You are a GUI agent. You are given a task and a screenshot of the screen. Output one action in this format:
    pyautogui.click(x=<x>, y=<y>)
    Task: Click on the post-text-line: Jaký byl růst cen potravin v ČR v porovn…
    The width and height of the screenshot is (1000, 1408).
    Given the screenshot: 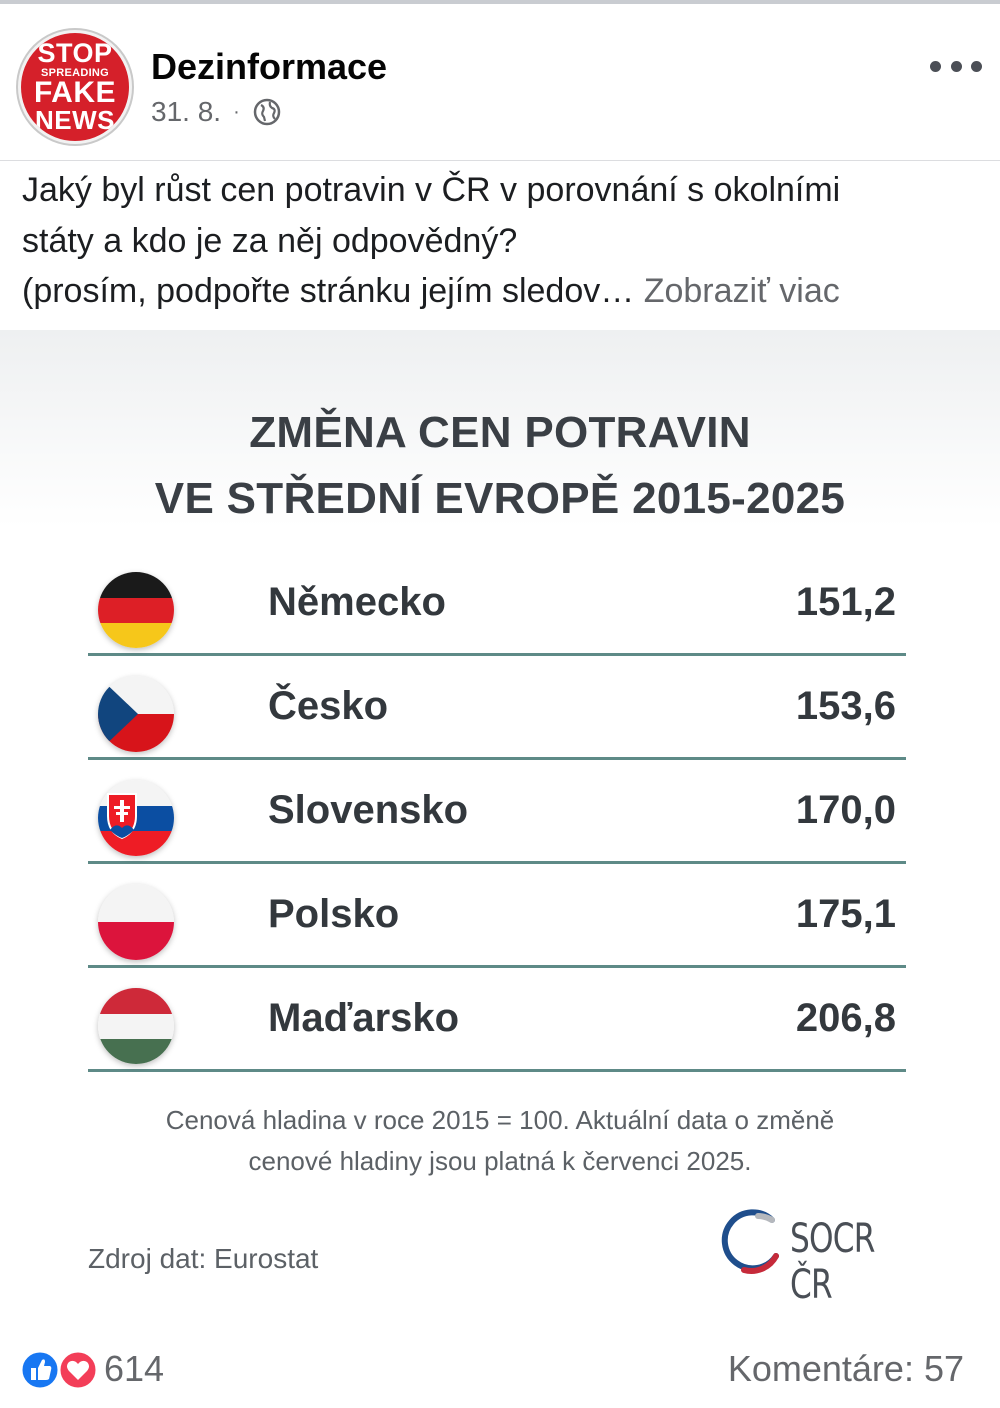 What is the action you would take?
    pyautogui.click(x=431, y=190)
    